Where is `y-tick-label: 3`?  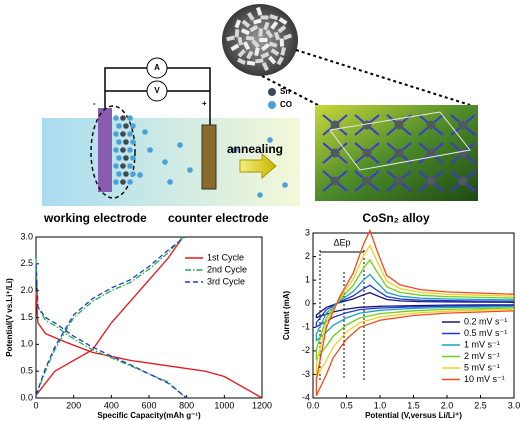 y-tick-label: 3 is located at coordinates (307, 232).